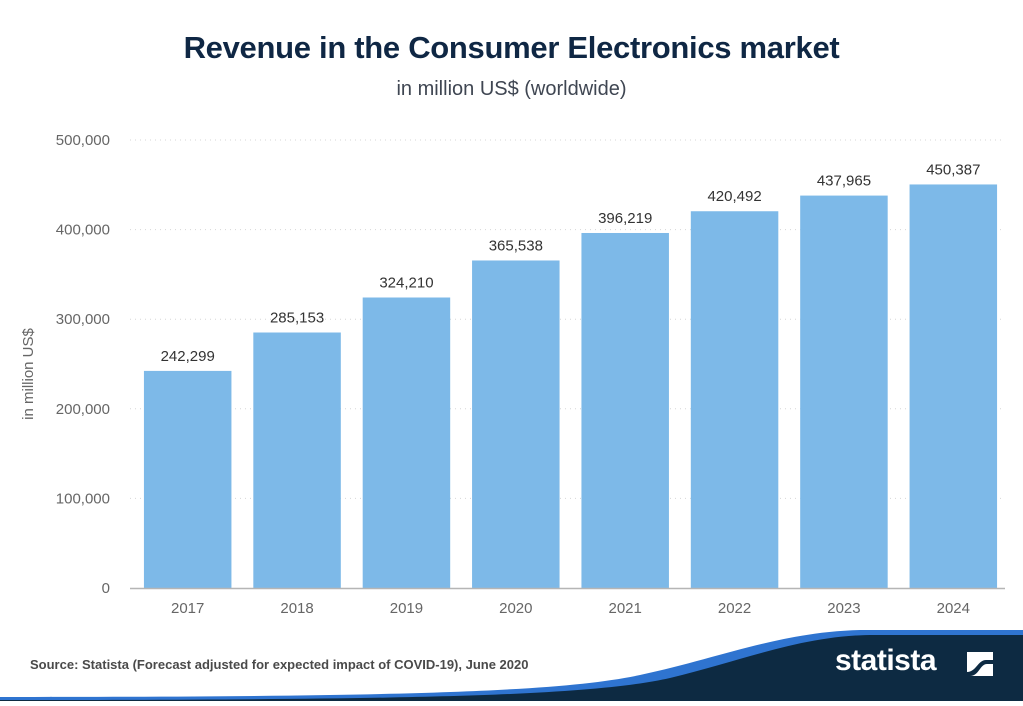 The height and width of the screenshot is (706, 1023). What do you see at coordinates (844, 181) in the screenshot?
I see `data-label: 437,965` at bounding box center [844, 181].